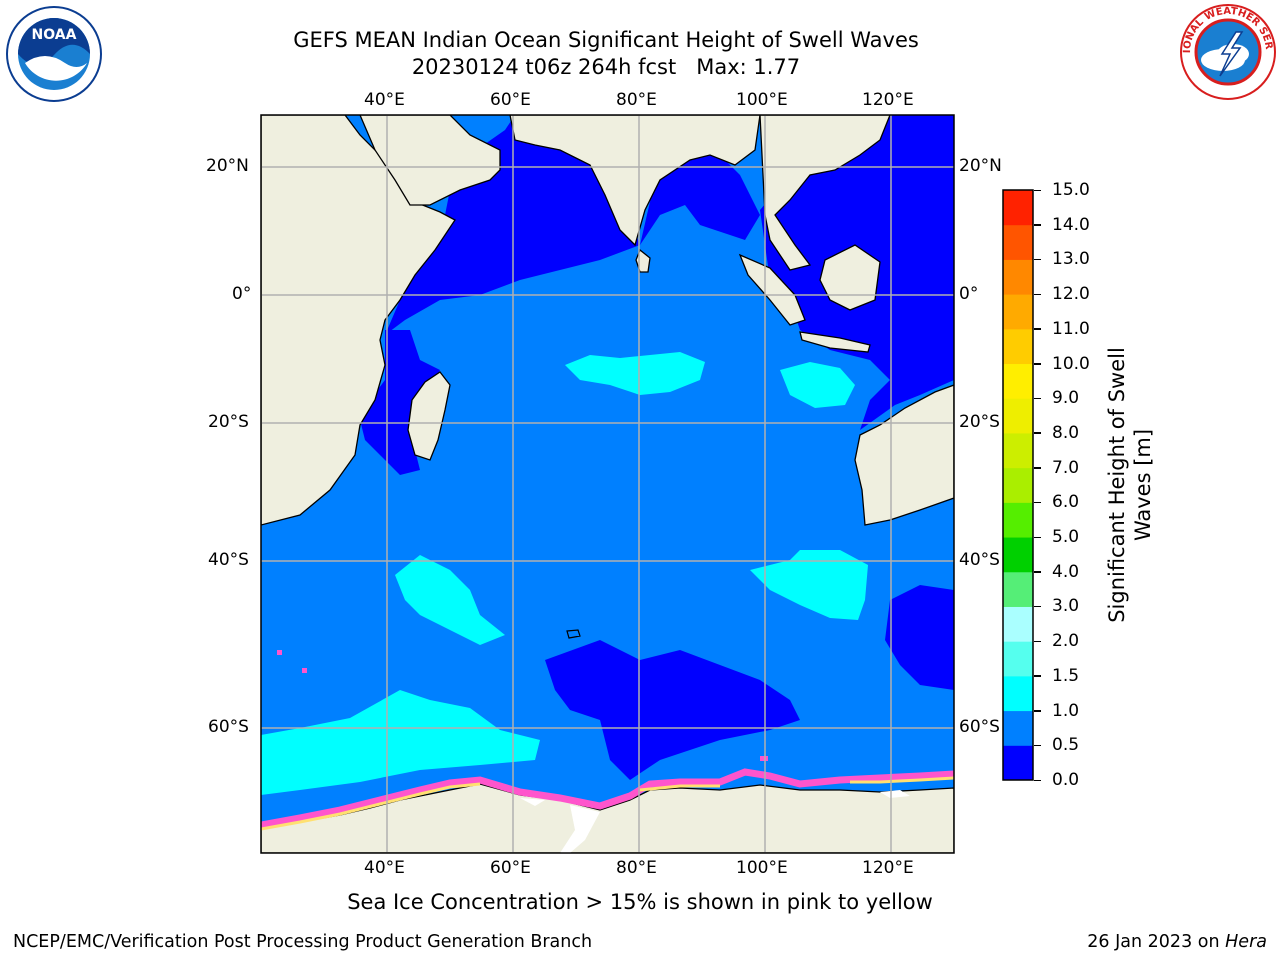  I want to click on colorbar-label: 12.0, so click(1071, 294).